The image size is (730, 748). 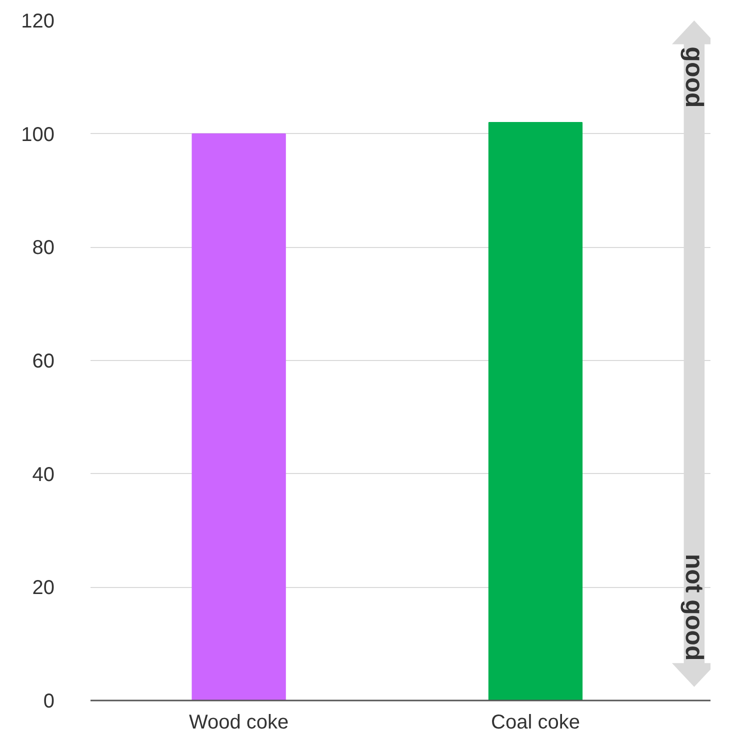 I want to click on x-tick-label: Coal coke, so click(x=535, y=723).